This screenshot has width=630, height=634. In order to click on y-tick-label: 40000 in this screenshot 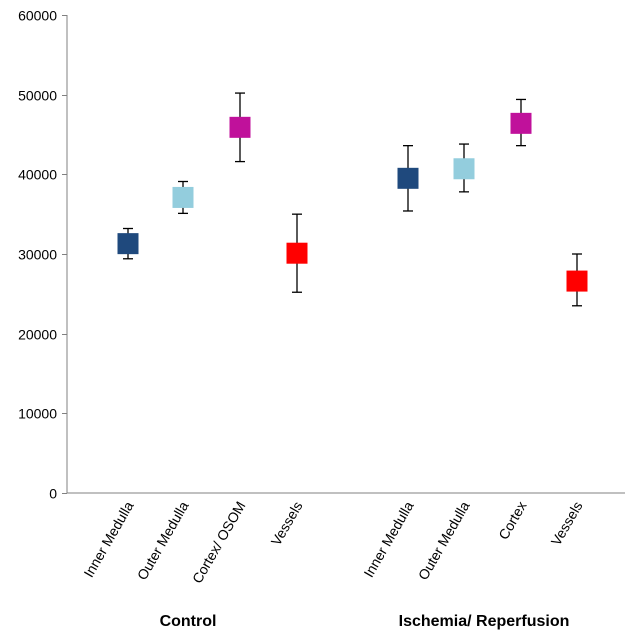, I will do `click(37, 175)`.